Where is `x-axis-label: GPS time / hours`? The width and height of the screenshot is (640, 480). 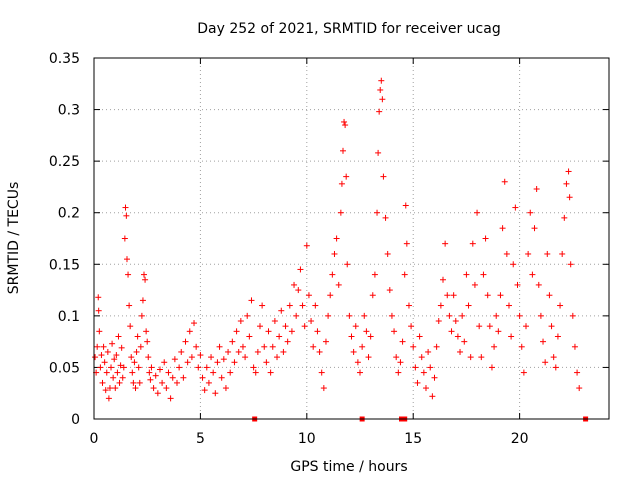 x-axis-label: GPS time / hours is located at coordinates (348, 467).